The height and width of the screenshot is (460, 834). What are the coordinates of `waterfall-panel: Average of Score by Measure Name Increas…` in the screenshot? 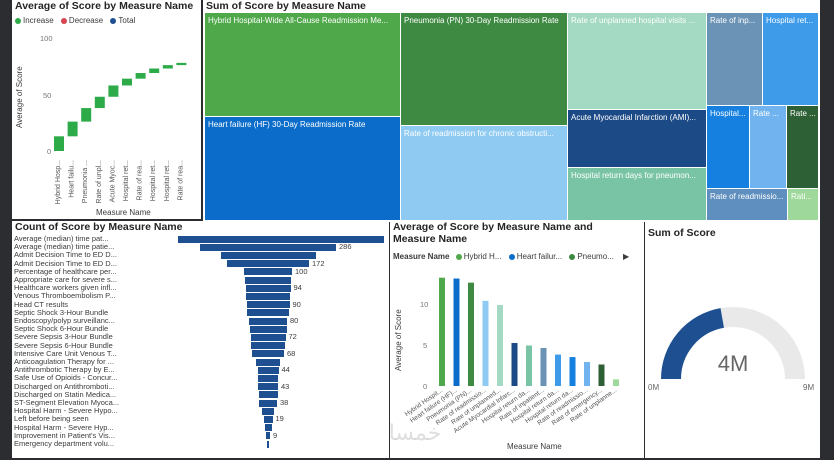 It's located at (106, 109).